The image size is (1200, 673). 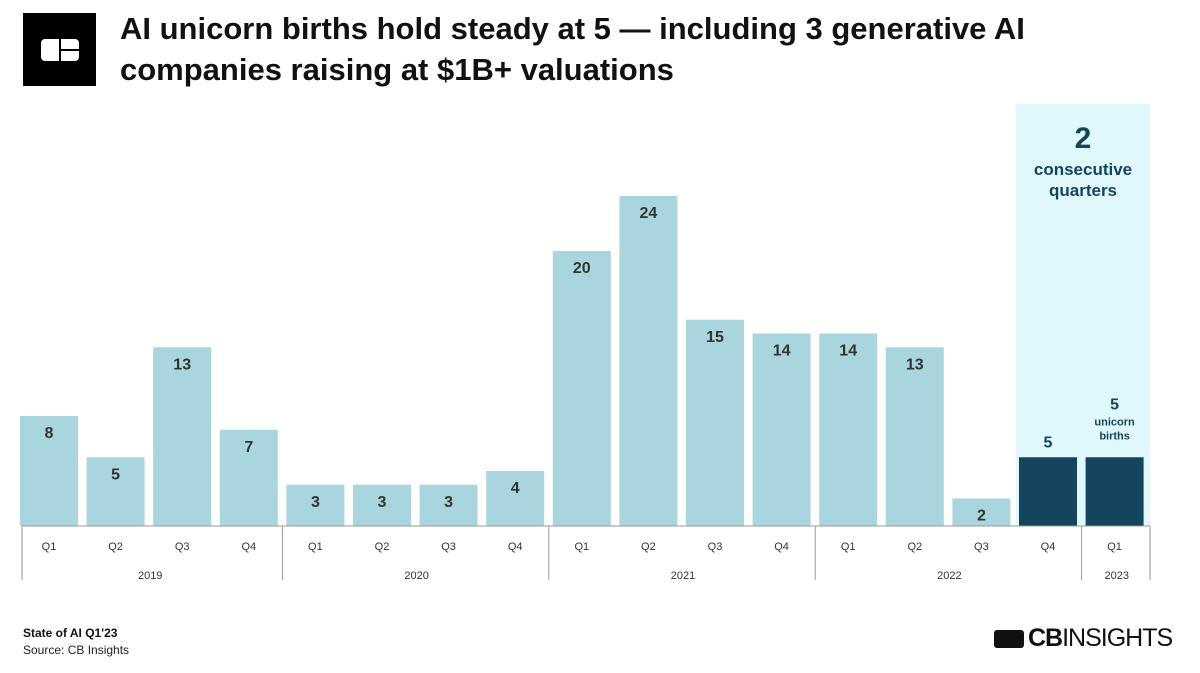 I want to click on year-tick-label: 2020, so click(x=416, y=576).